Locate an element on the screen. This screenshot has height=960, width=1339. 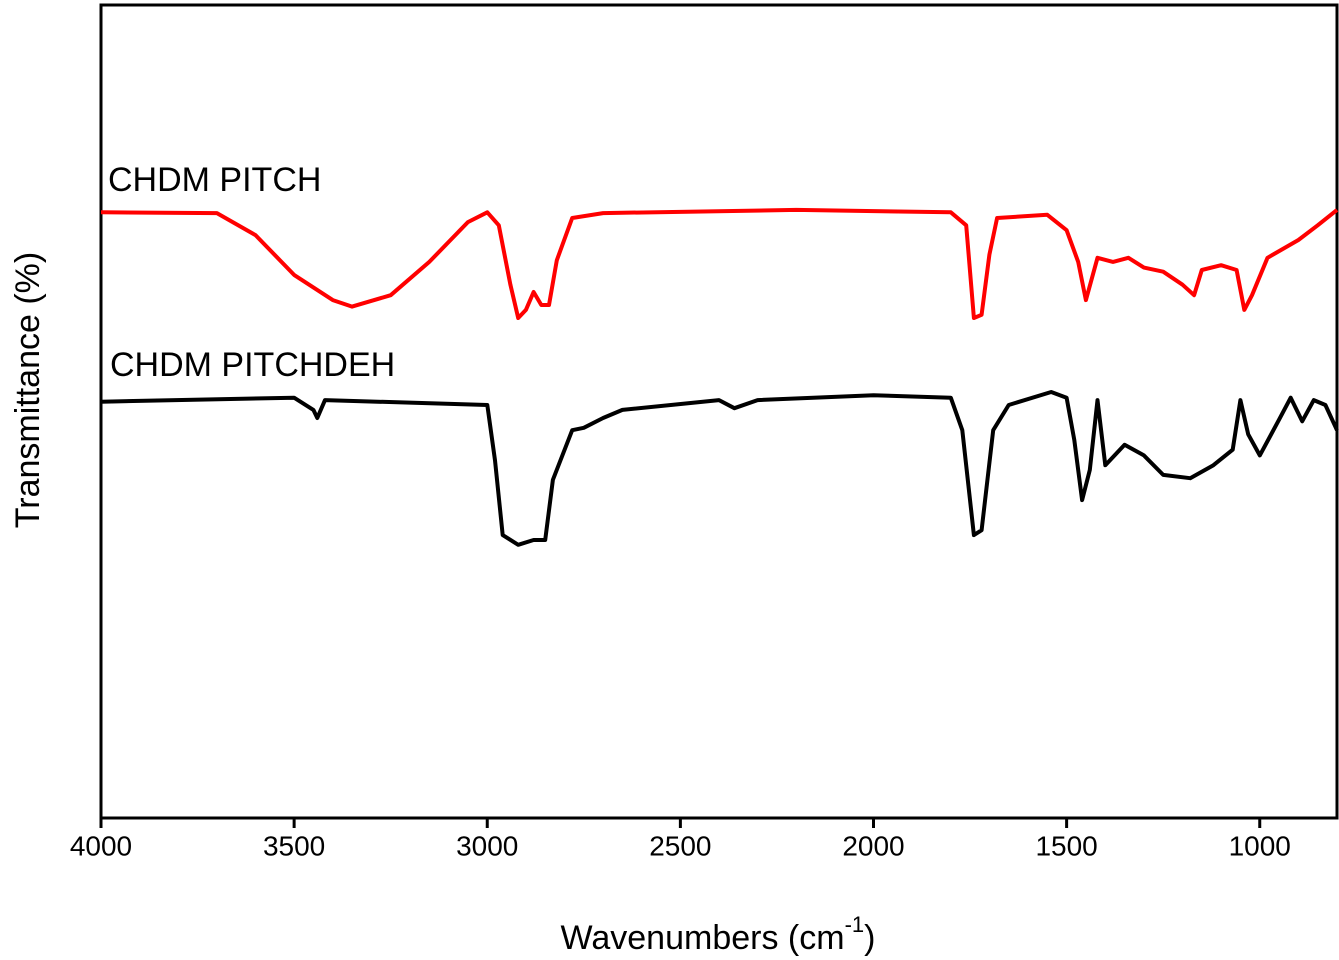
x-tick-label: 1500 is located at coordinates (1066, 845).